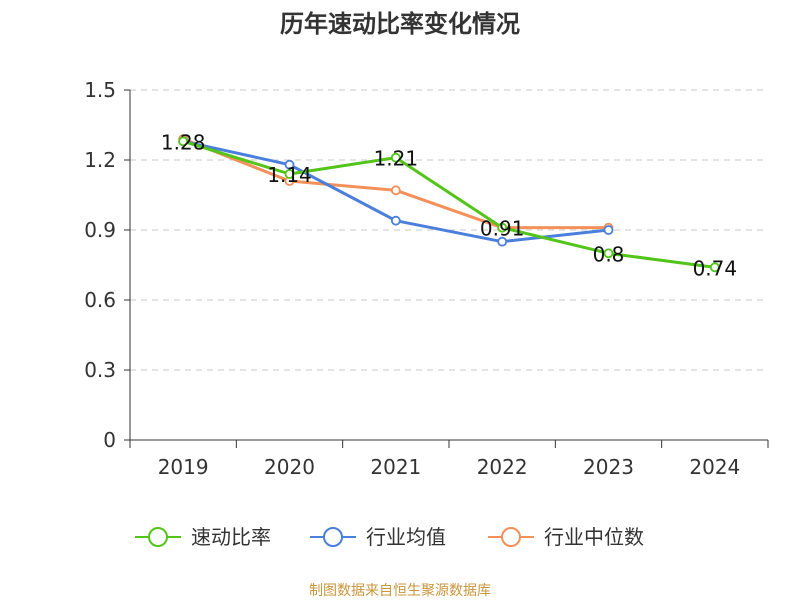 This screenshot has height=600, width=800. I want to click on data-label: 0.74, so click(715, 268).